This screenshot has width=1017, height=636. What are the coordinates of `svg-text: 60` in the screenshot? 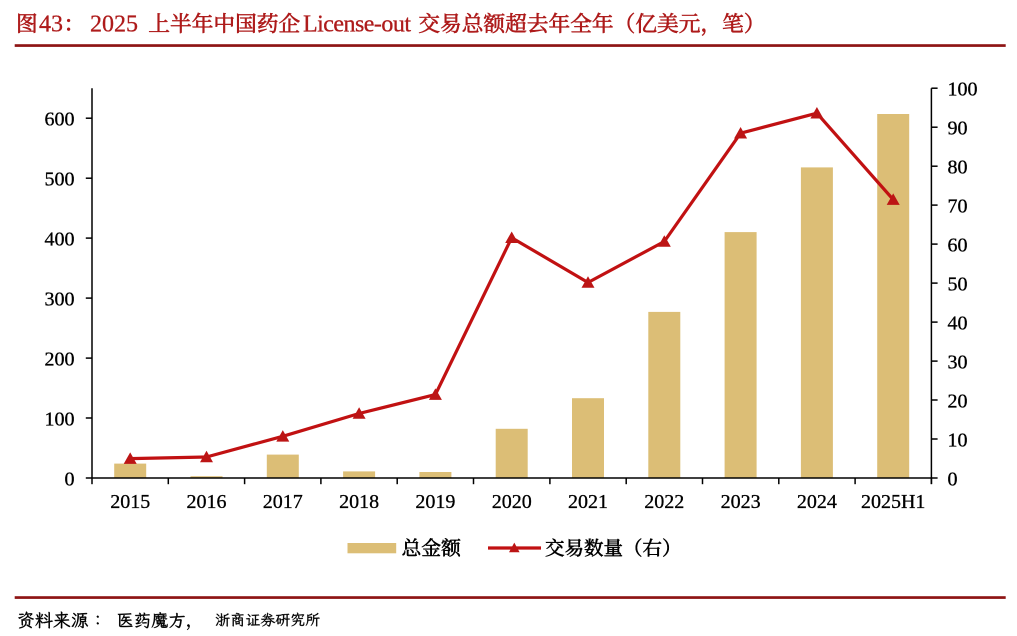 It's located at (958, 245).